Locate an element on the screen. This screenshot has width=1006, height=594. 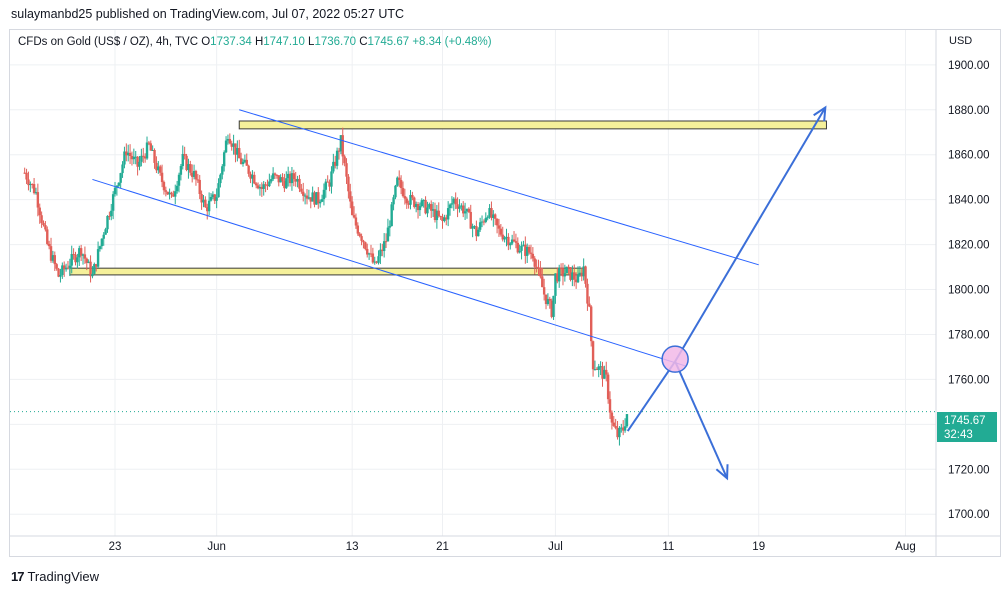
intersection-marker is located at coordinates (675, 359).